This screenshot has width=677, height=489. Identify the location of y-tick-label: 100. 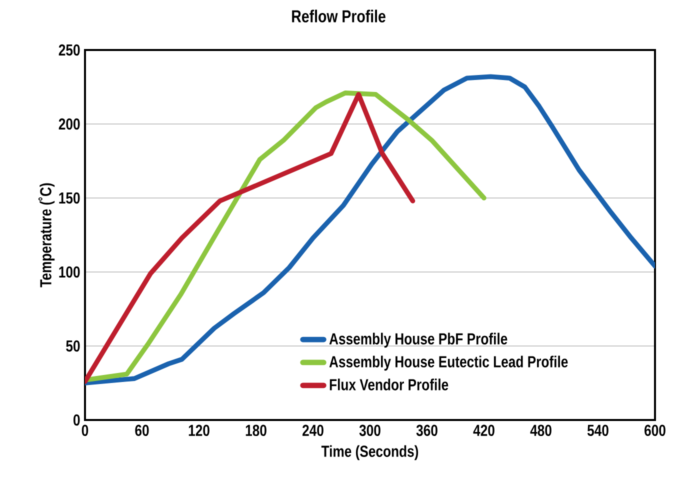
(69, 272).